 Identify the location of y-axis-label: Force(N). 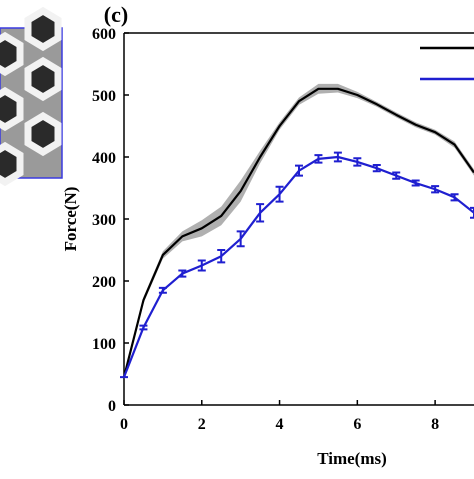
(70, 219).